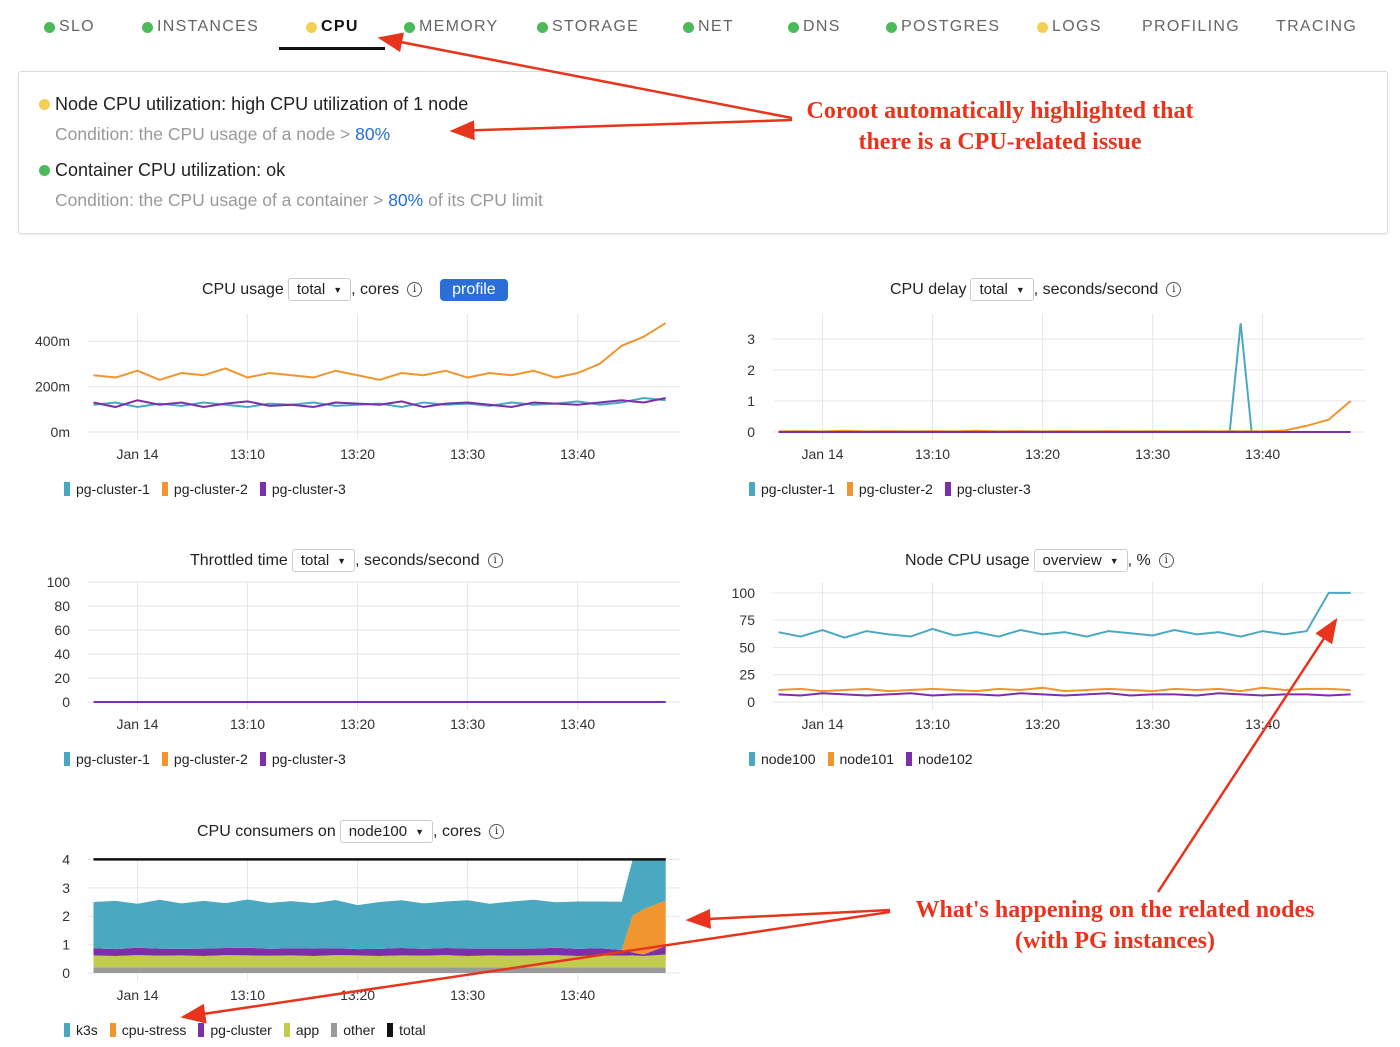  What do you see at coordinates (355, 289) in the screenshot?
I see `chart-title-cpu-usage: CPU usage total ▼ , cores i profile` at bounding box center [355, 289].